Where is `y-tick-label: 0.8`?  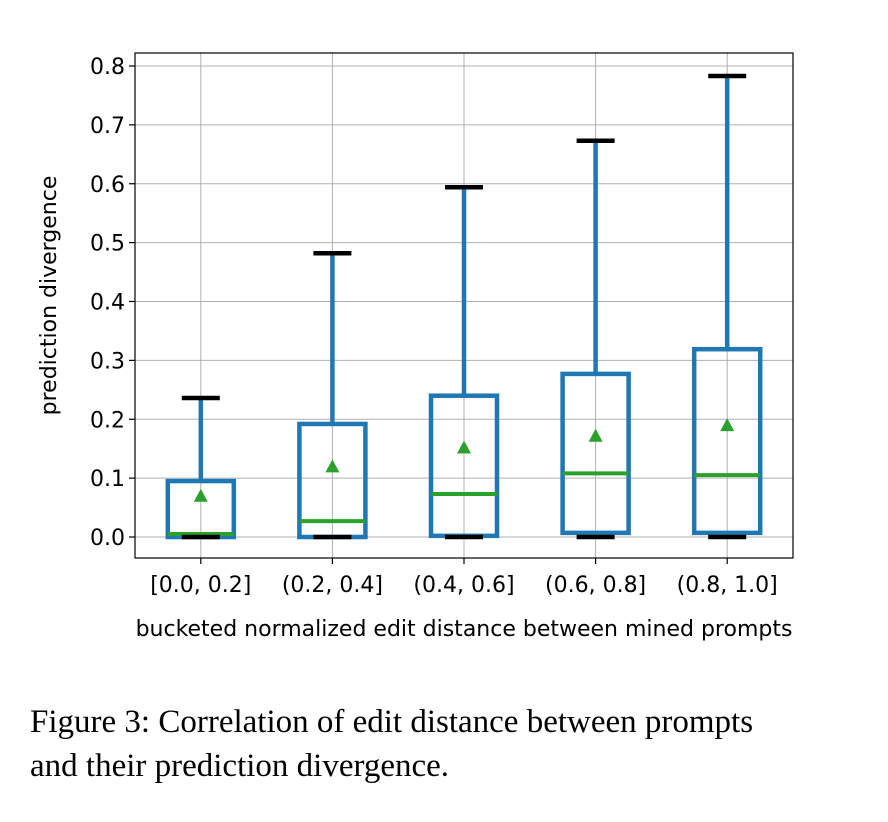
y-tick-label: 0.8 is located at coordinates (107, 67).